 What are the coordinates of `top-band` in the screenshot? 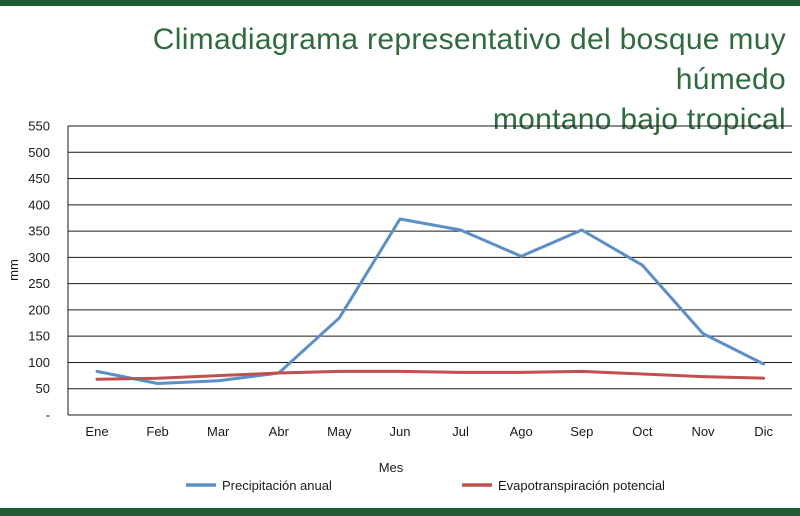 It's located at (400, 3).